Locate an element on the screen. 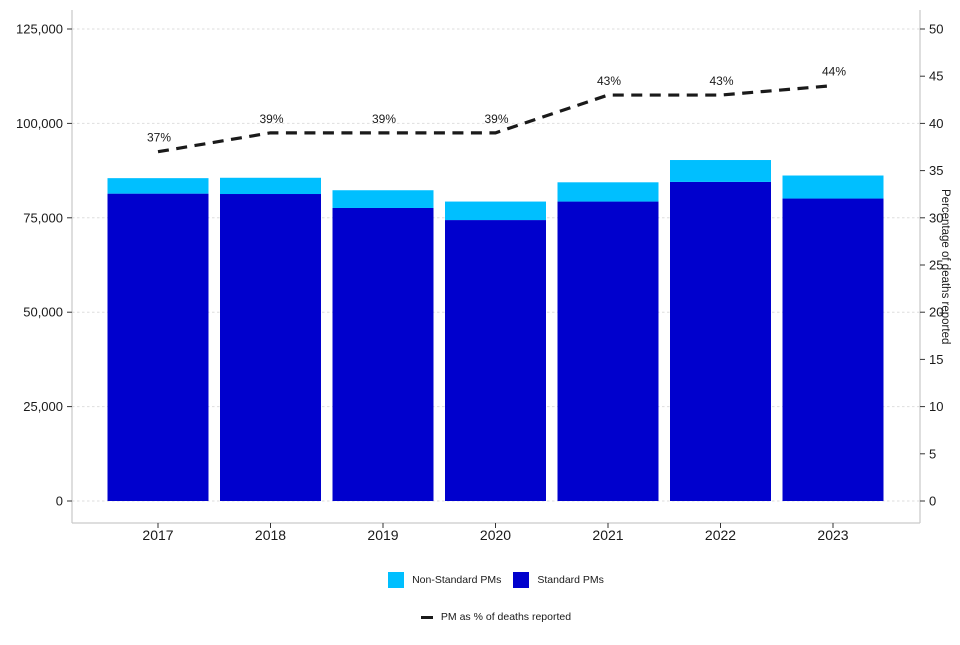 This screenshot has height=645, width=960. legend-item-pm-line: PM as % of deaths reported is located at coordinates (496, 617).